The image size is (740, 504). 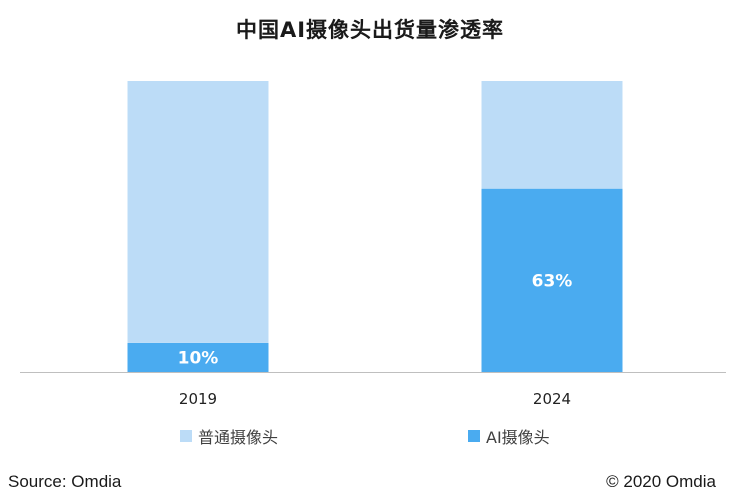 I want to click on data-label-ai-camera-2024: 63%, so click(x=552, y=281).